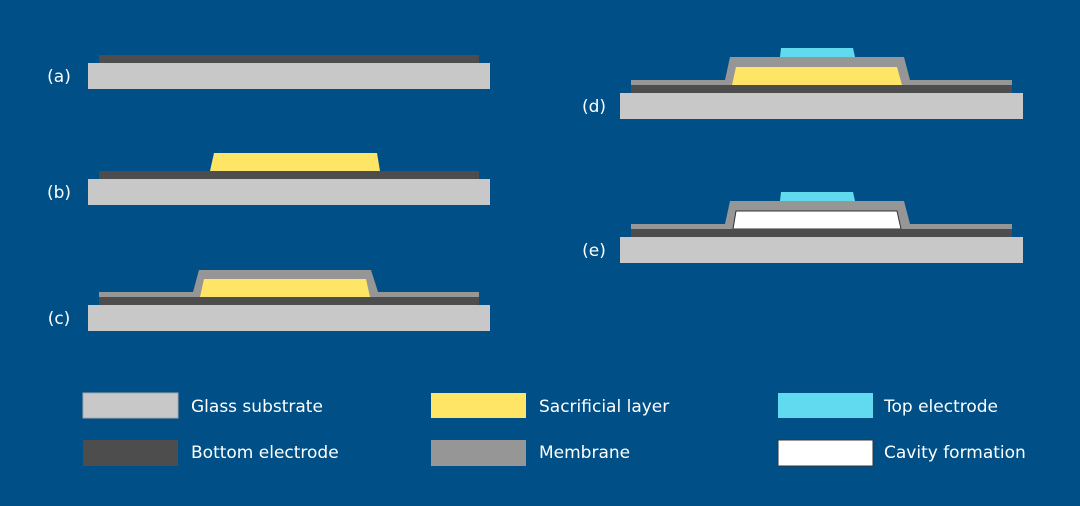 The image size is (1080, 506). I want to click on step-label: (d), so click(594, 107).